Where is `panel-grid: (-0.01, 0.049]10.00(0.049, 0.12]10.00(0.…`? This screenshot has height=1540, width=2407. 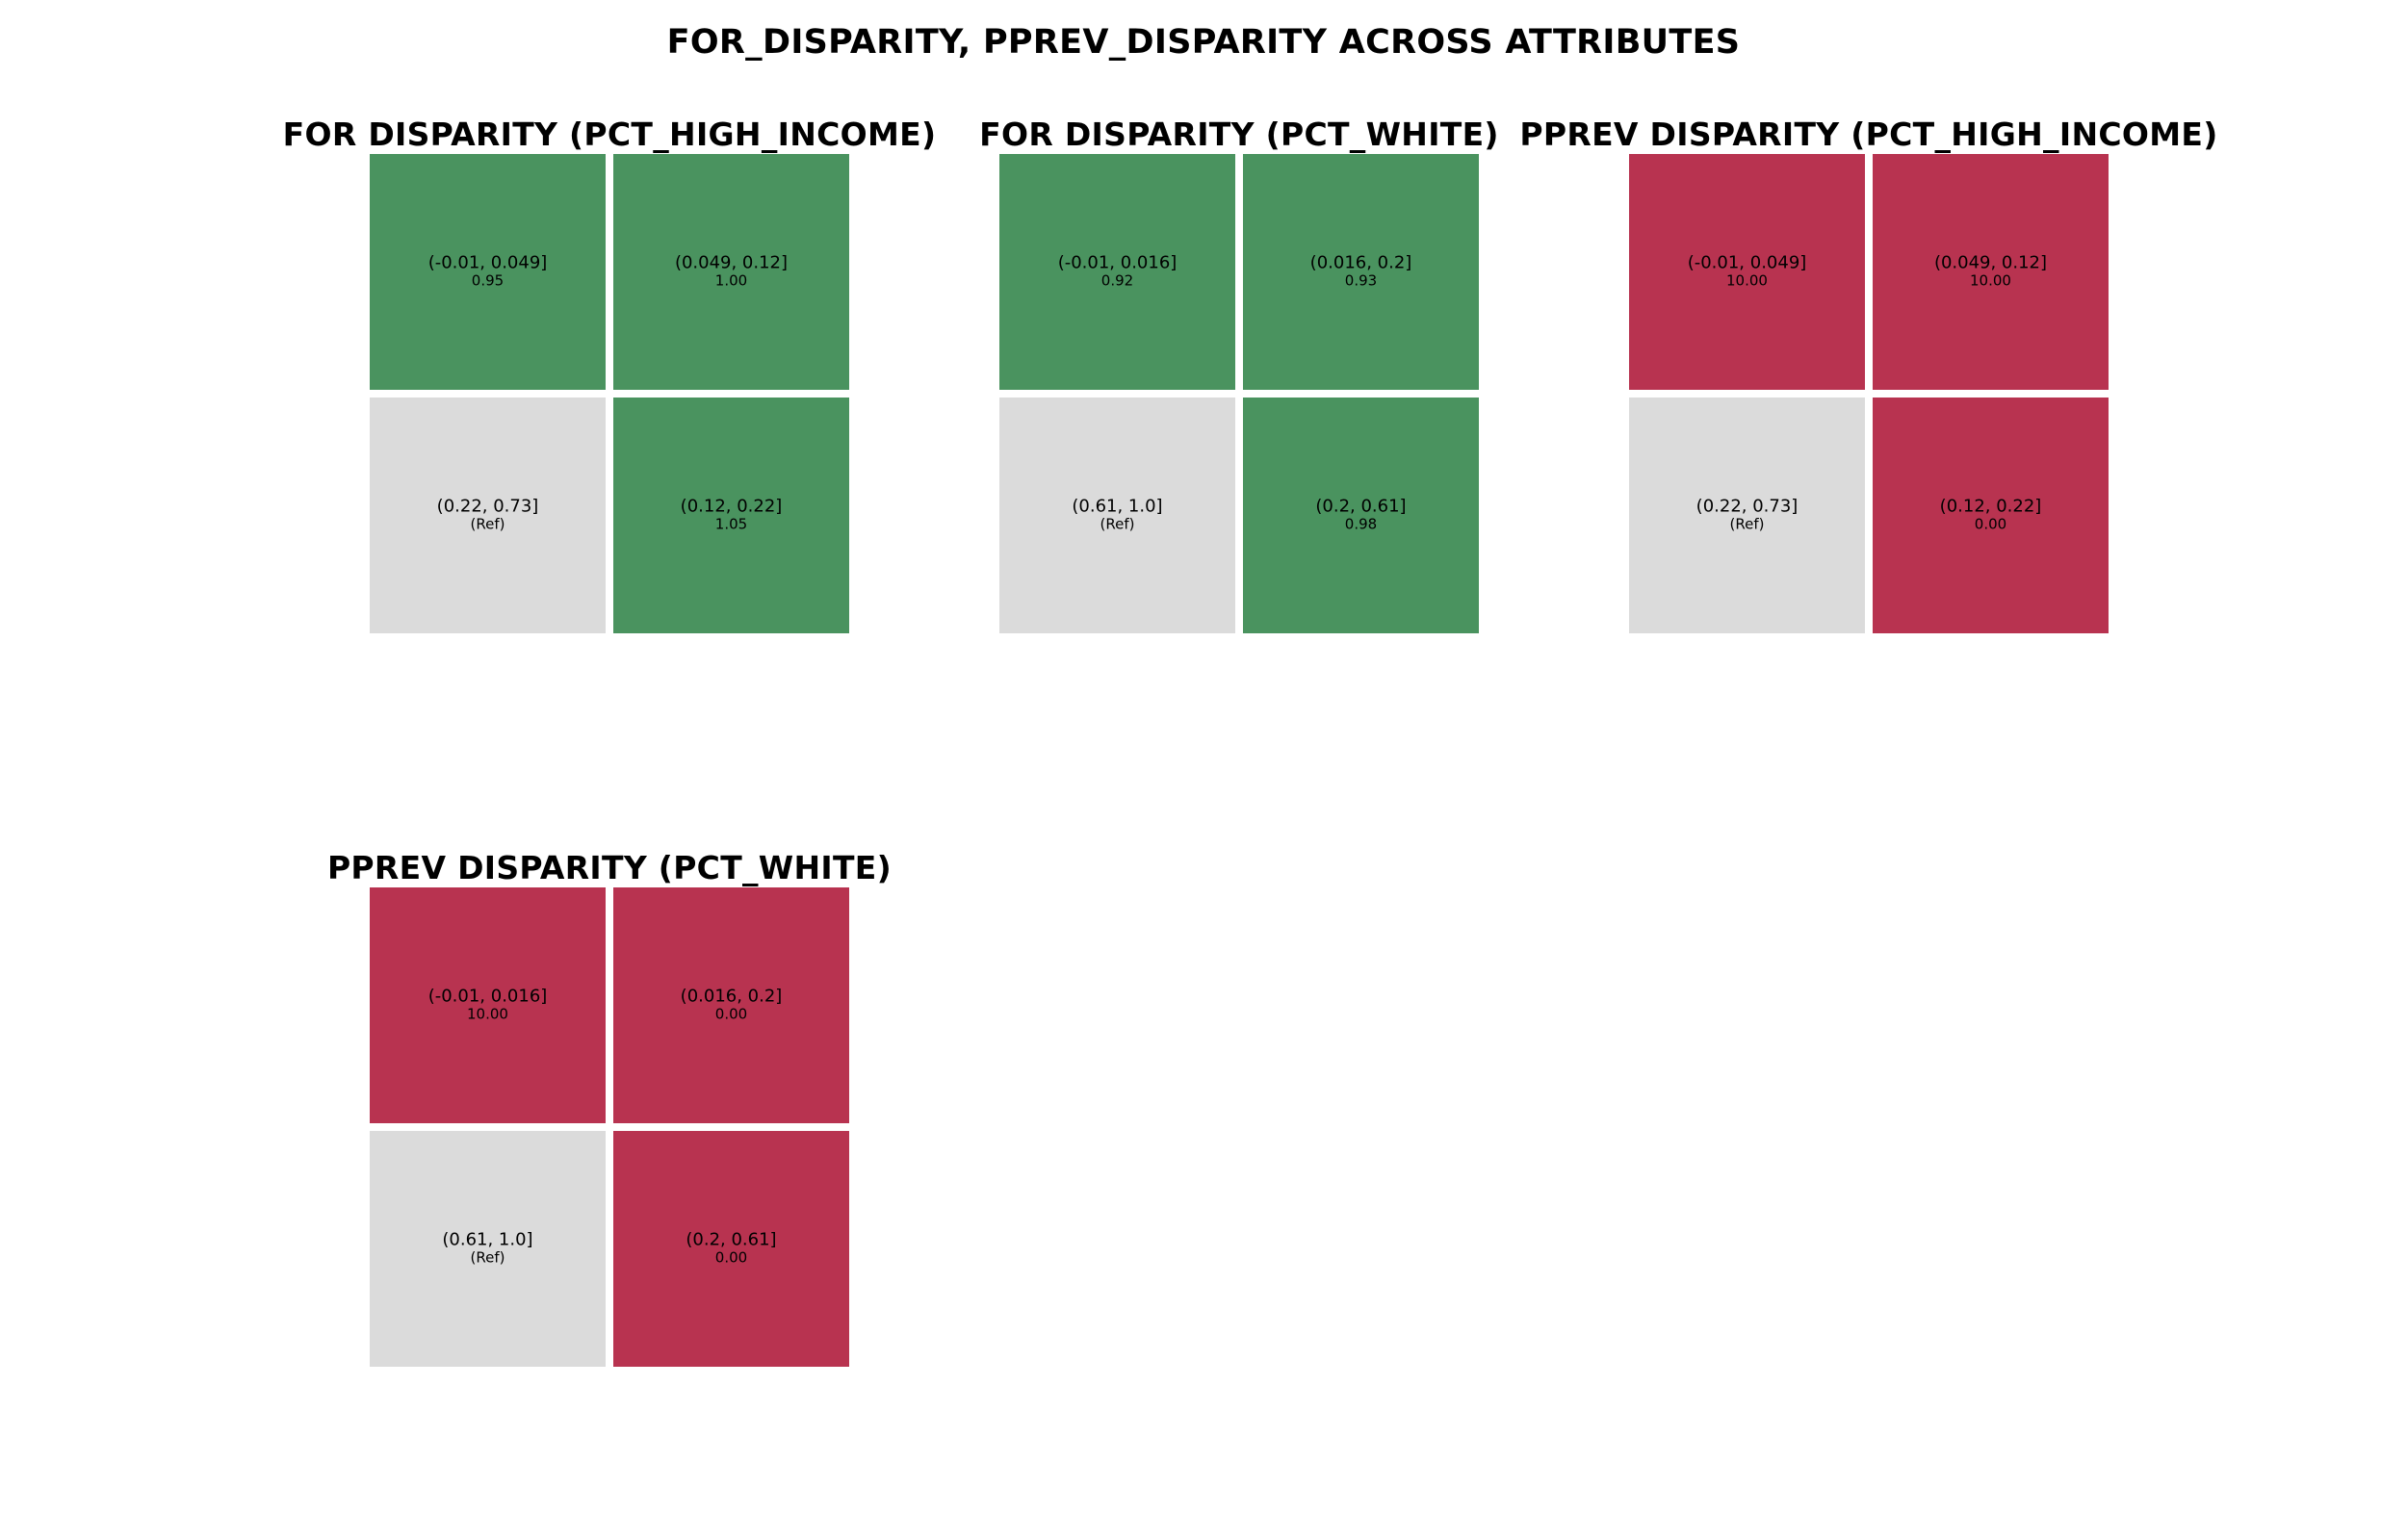
panel-grid: (-0.01, 0.049]10.00(0.049, 0.12]10.00(0.… is located at coordinates (1869, 393).